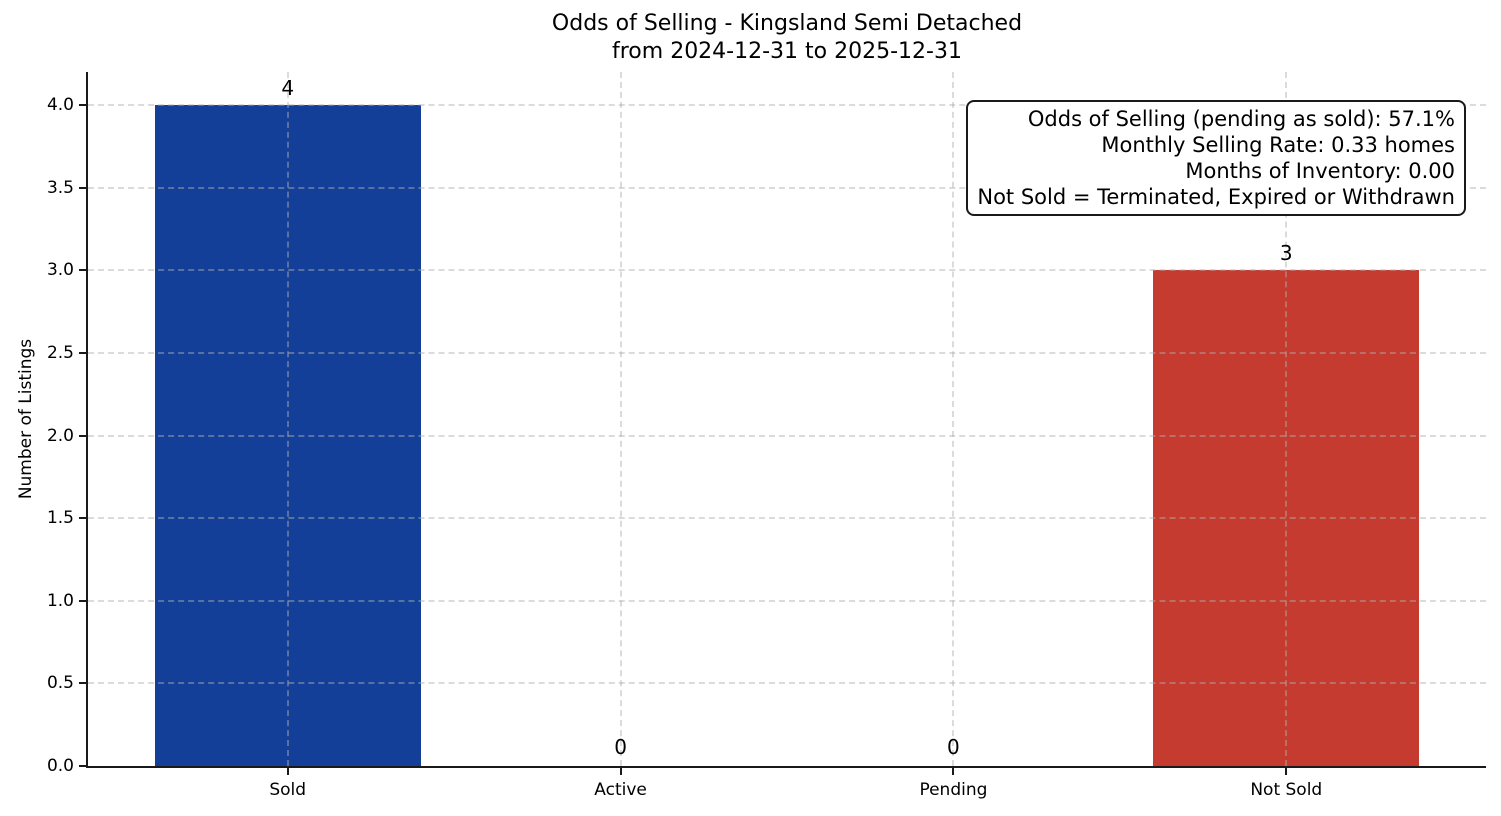 The width and height of the screenshot is (1501, 816). I want to click on y-tick-label: 1.5, so click(60, 518).